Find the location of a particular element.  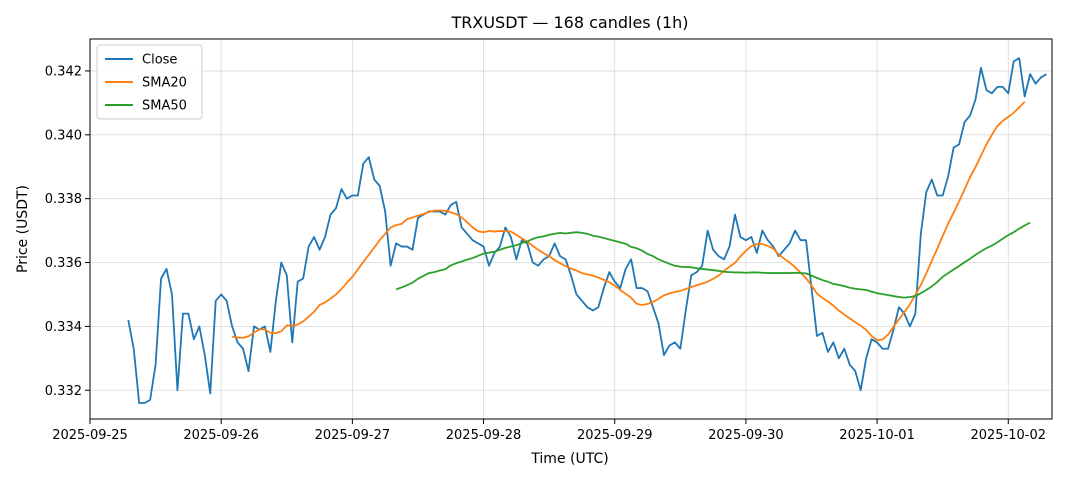

y-tick-label: 0.340 is located at coordinates (63, 135).